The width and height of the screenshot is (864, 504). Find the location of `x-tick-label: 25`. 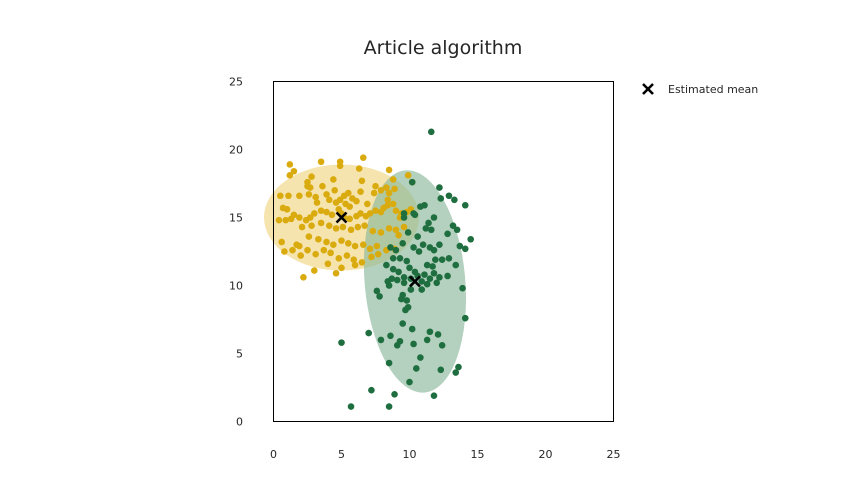

x-tick-label: 25 is located at coordinates (614, 454).